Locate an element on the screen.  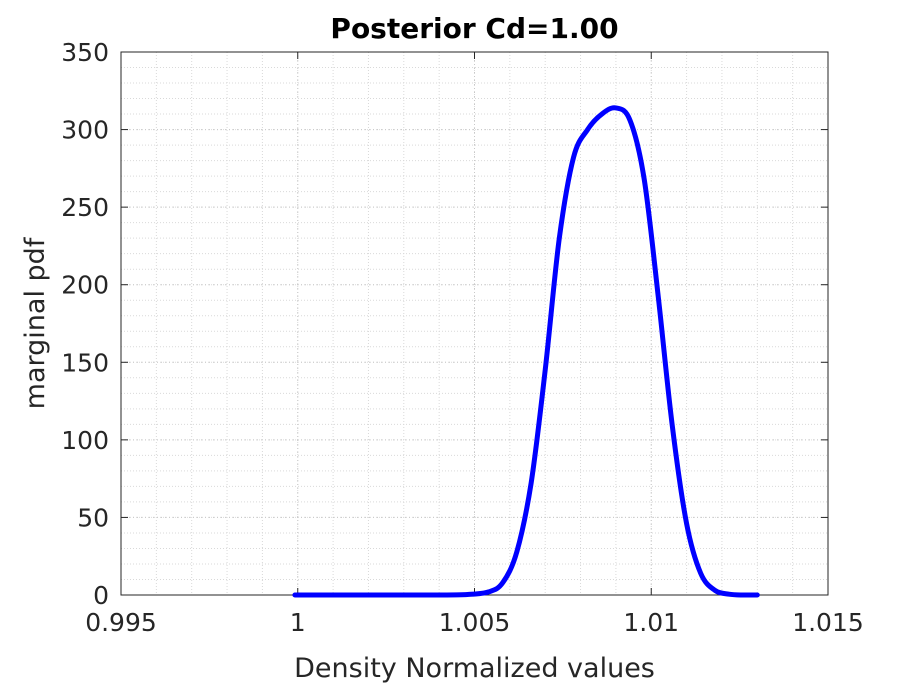
x-tick-label: 1 is located at coordinates (298, 622).